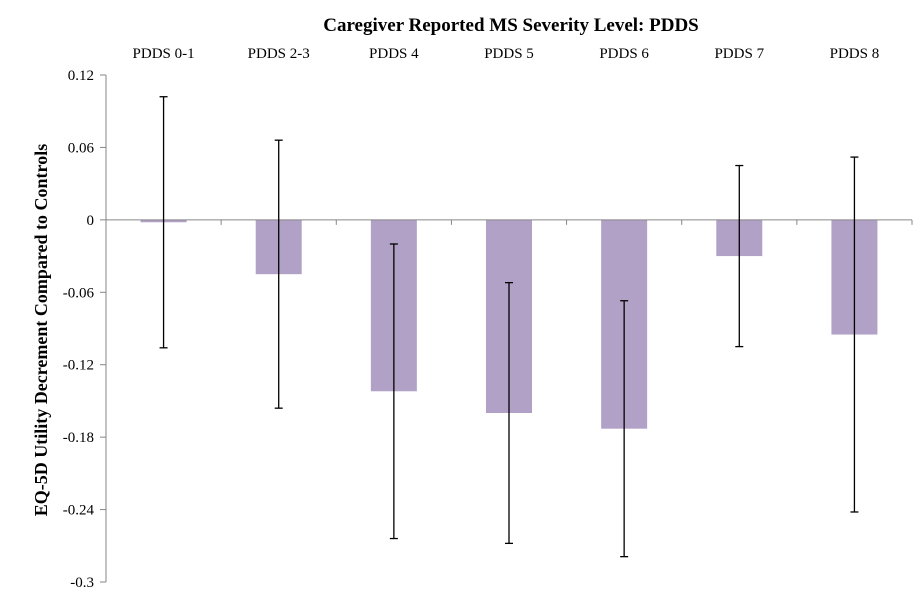 The image size is (913, 591). I want to click on category-label: PDDS 5, so click(509, 54).